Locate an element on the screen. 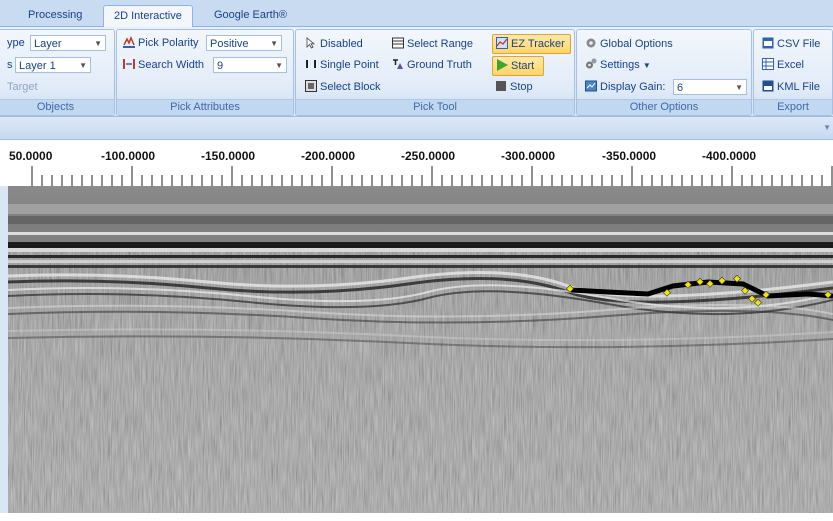  layer-dropdown: Layer 1 ▼ is located at coordinates (53, 65).